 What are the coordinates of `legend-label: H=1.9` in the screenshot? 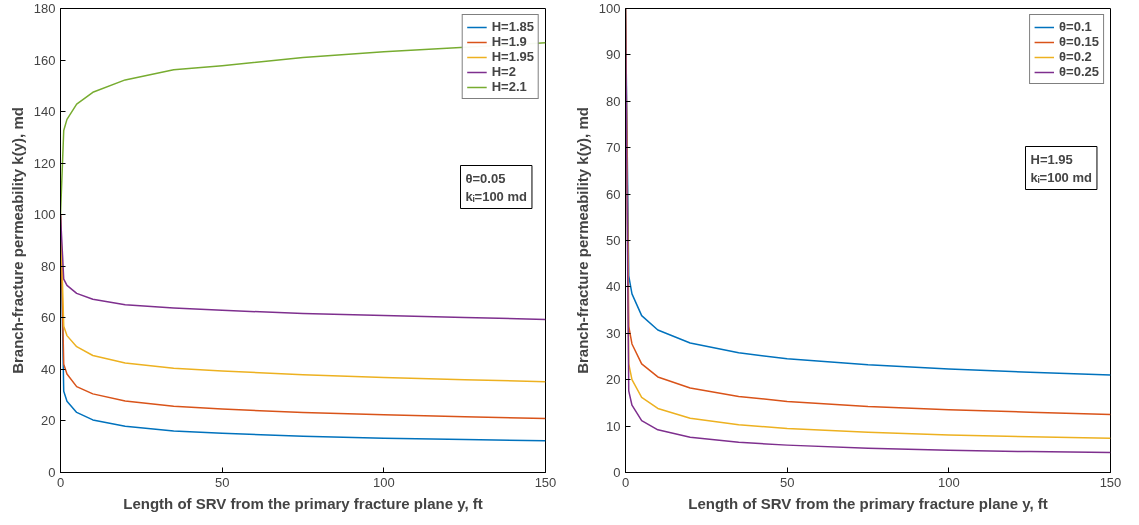 It's located at (509, 41).